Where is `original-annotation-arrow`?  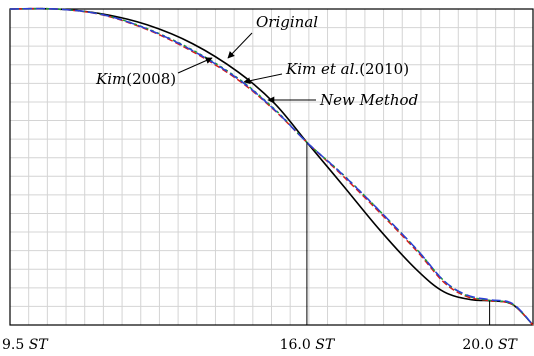
original-annotation-arrow is located at coordinates (240, 45).